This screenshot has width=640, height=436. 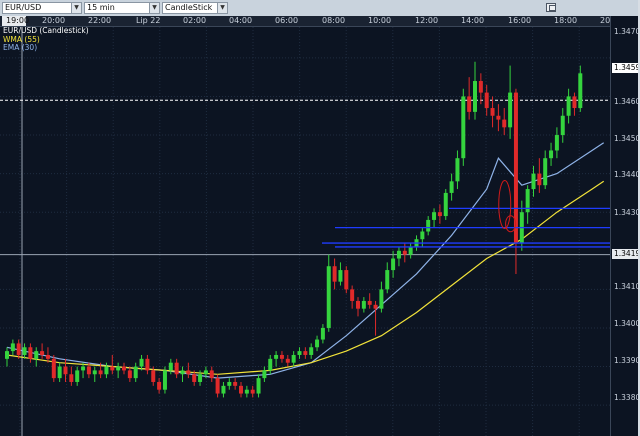 What do you see at coordinates (46, 39) in the screenshot?
I see `chart-legend: EUR/USD (Candlestick) WMA (55) EMA (30)` at bounding box center [46, 39].